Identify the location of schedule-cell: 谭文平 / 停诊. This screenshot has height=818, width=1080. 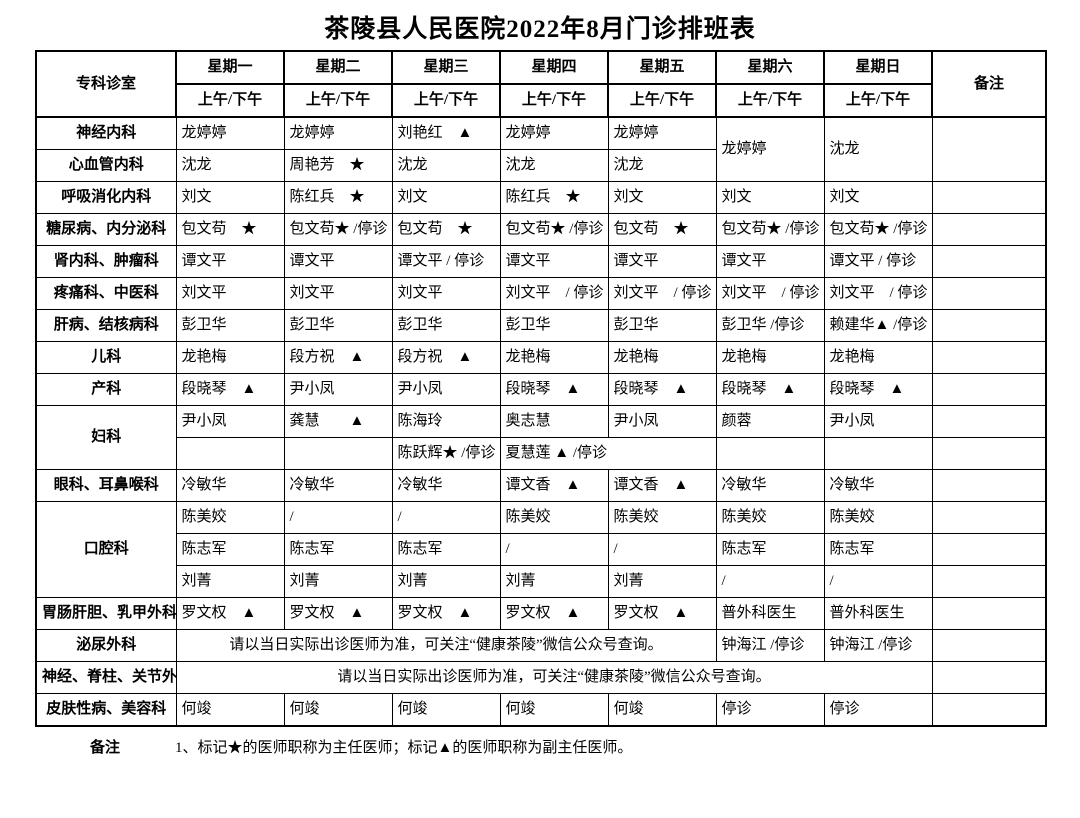
(878, 261).